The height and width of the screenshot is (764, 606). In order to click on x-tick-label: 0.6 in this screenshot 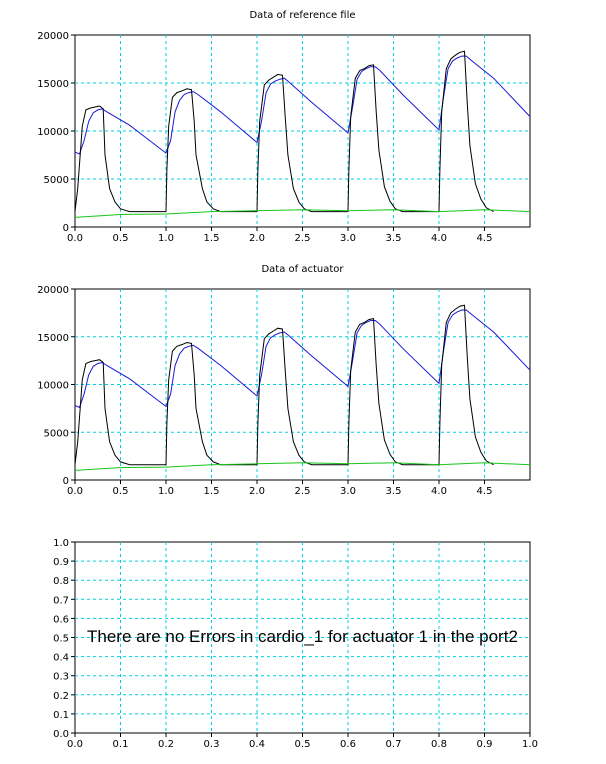, I will do `click(348, 744)`.